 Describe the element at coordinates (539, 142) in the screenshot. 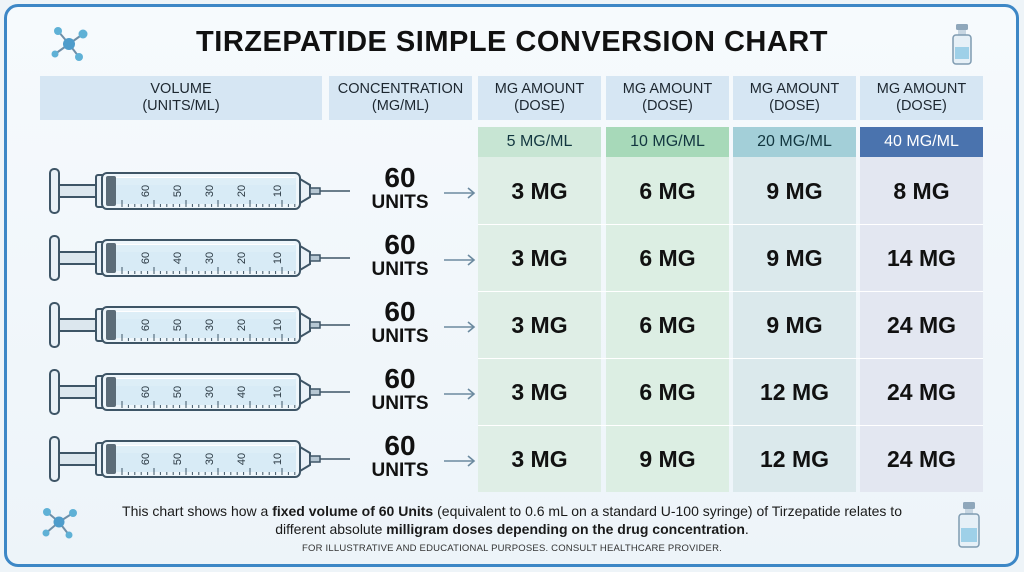

I see `concentration-5: 5 MG/ML` at that location.